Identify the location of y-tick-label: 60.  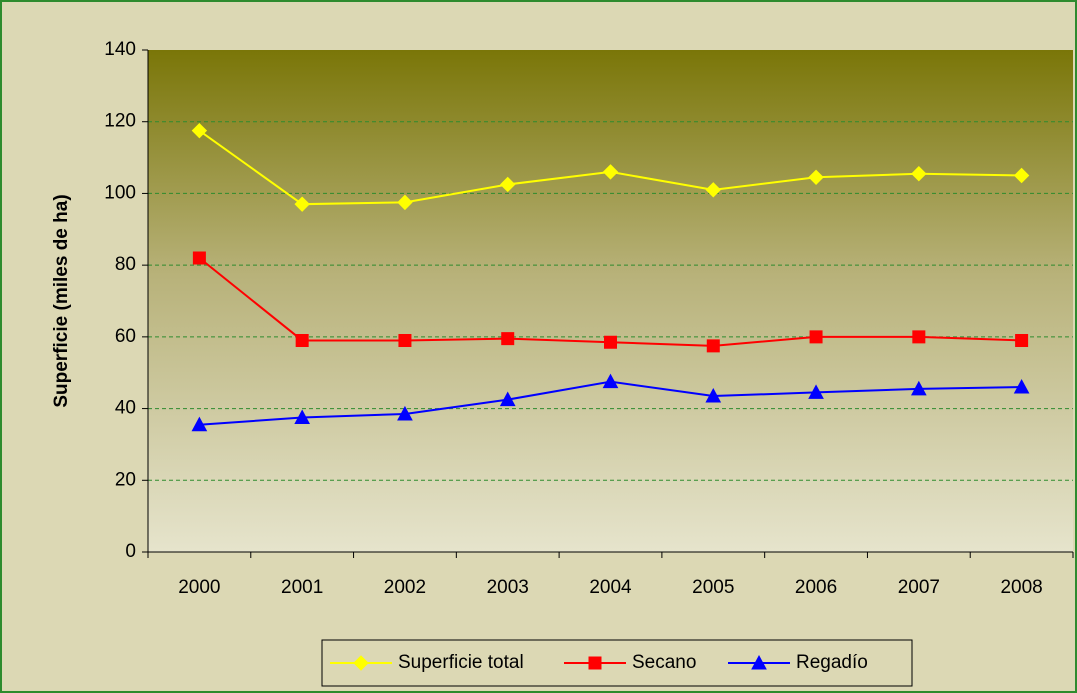
(125, 336).